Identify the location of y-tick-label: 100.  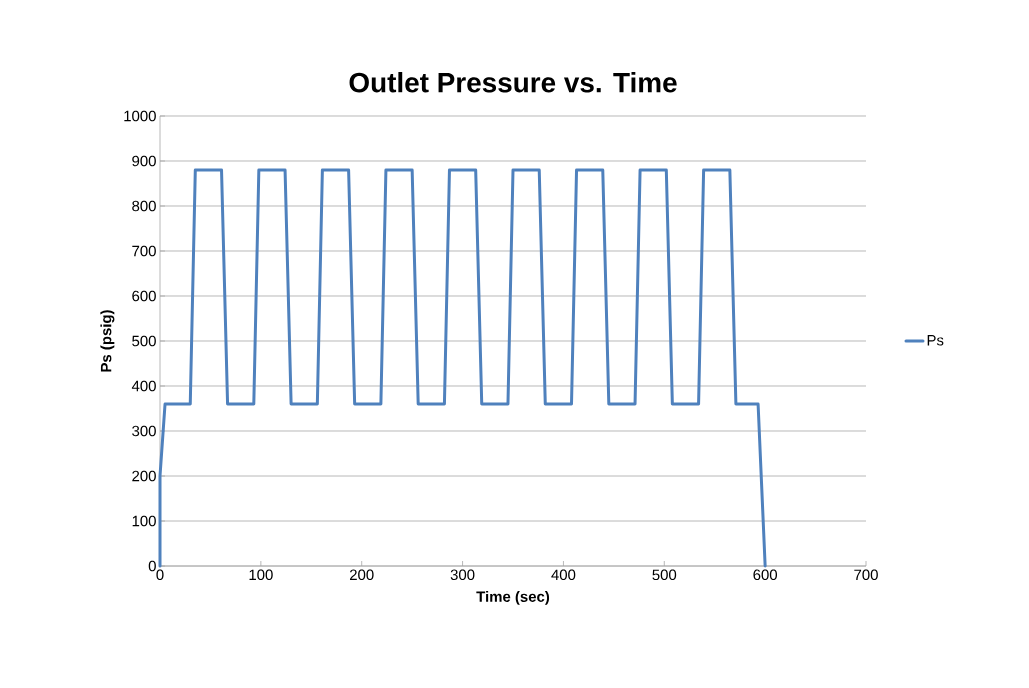
(144, 521).